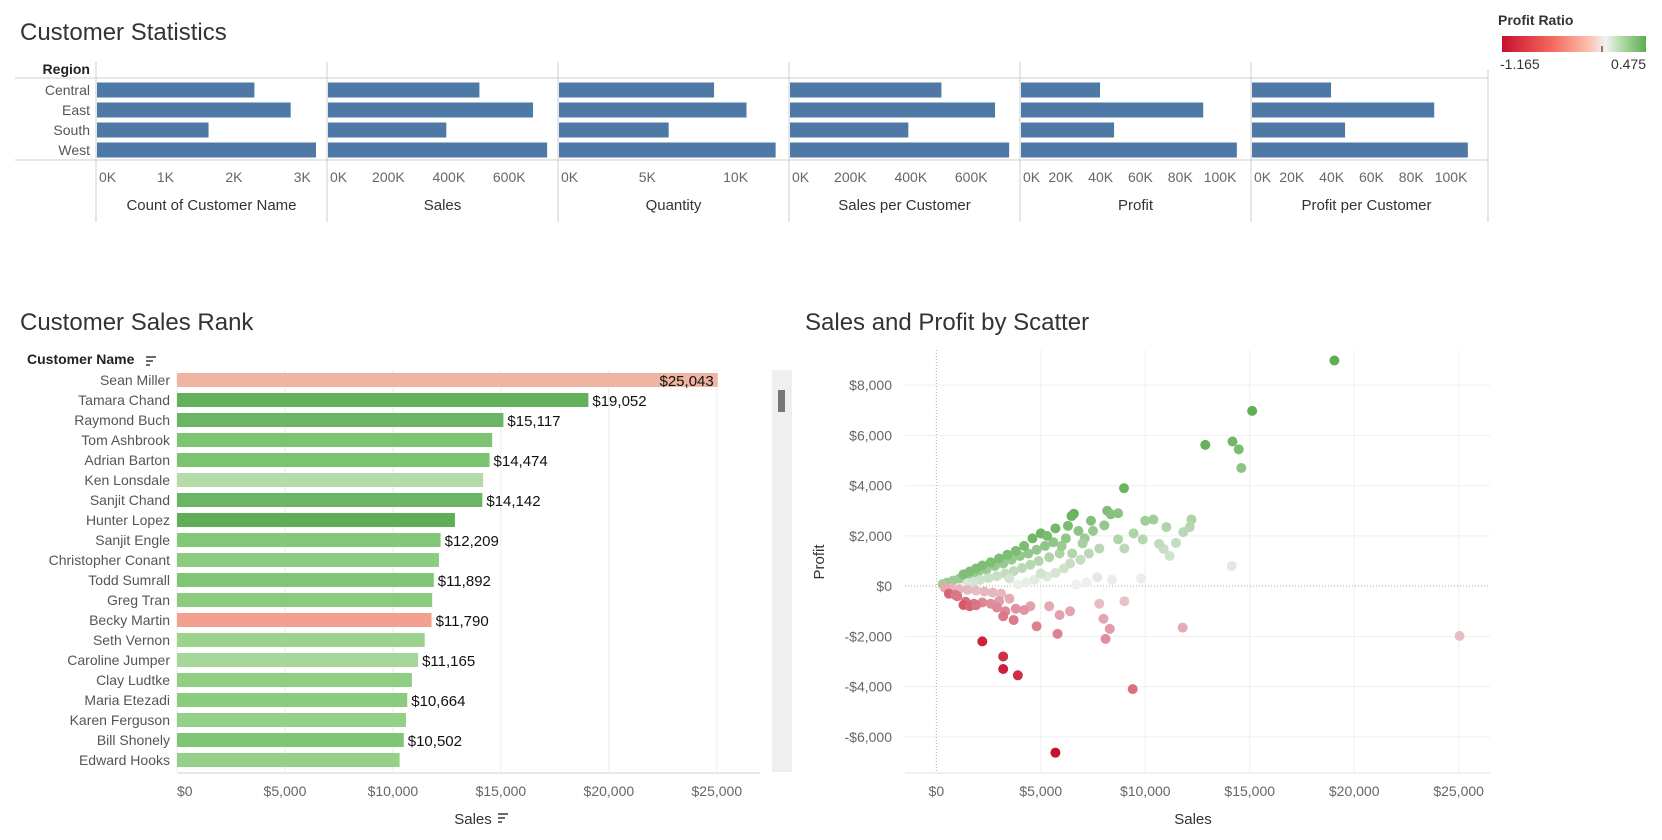  What do you see at coordinates (151, 361) in the screenshot?
I see `sort-icon` at bounding box center [151, 361].